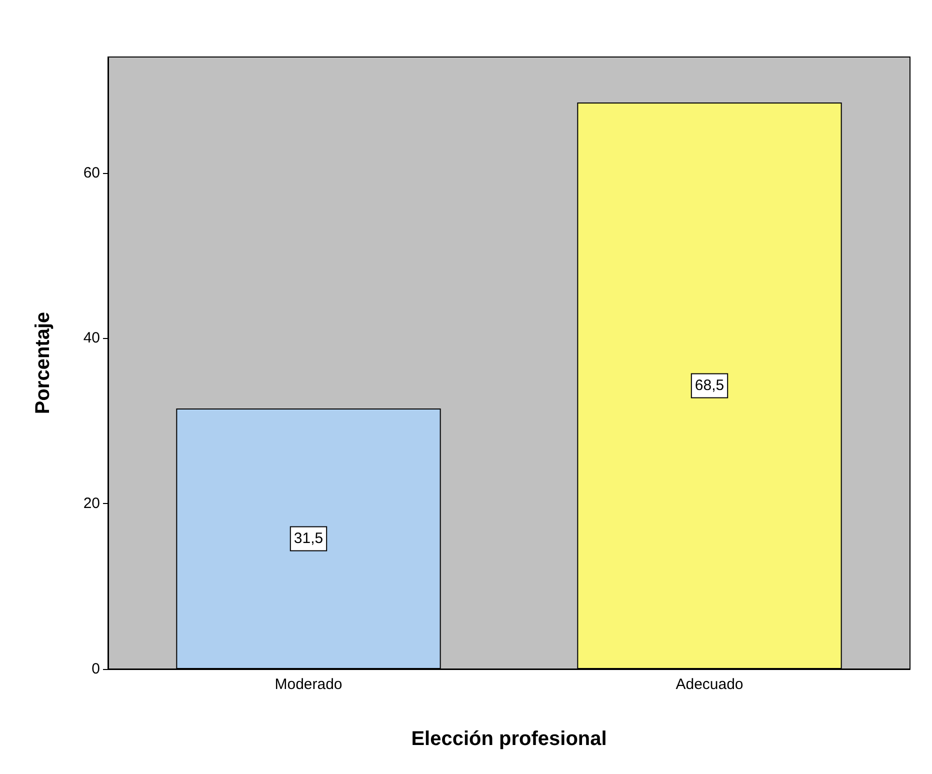  Describe the element at coordinates (91, 503) in the screenshot. I see `y-tick-label: 20` at that location.